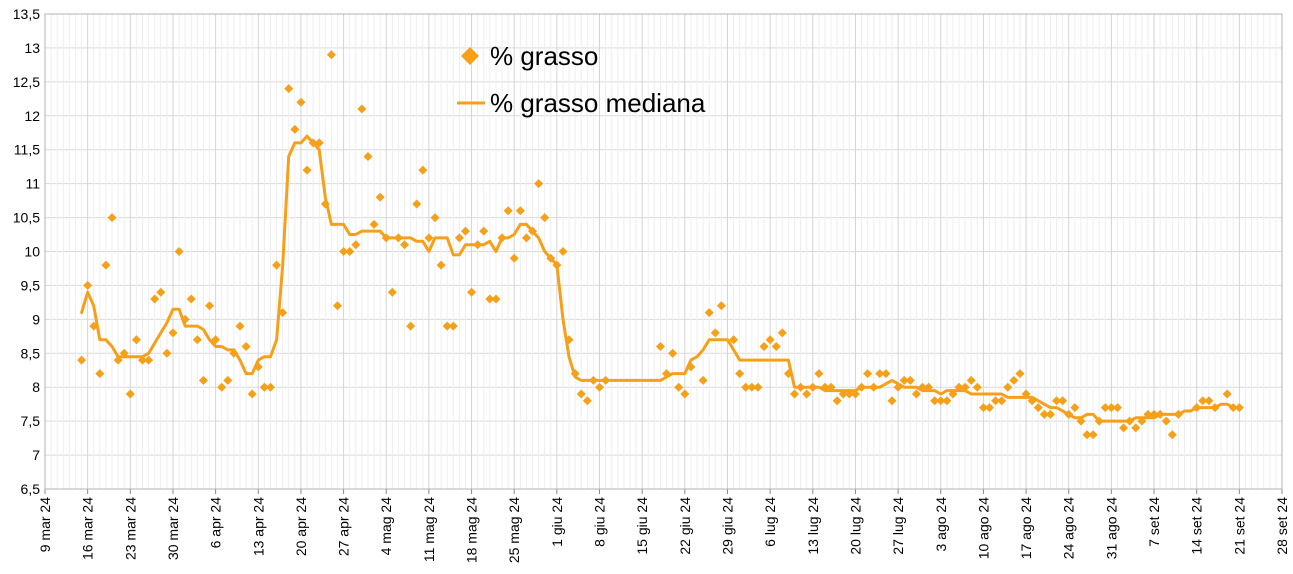  Describe the element at coordinates (600, 522) in the screenshot. I see `x-tick-label: 8 giu 24` at that location.